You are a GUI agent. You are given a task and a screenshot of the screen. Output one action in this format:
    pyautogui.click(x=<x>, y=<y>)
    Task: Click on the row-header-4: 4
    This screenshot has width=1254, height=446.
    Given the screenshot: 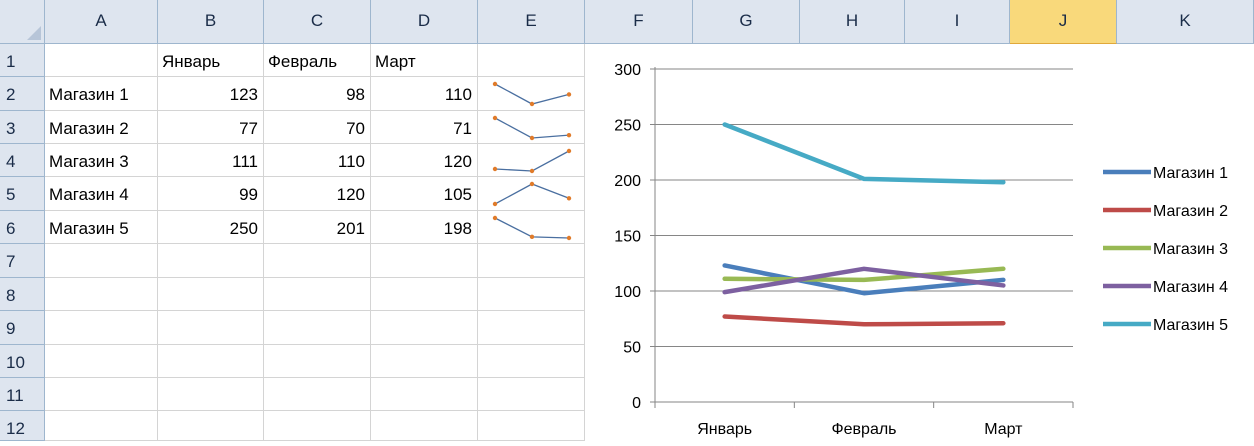 What is the action you would take?
    pyautogui.click(x=22, y=160)
    